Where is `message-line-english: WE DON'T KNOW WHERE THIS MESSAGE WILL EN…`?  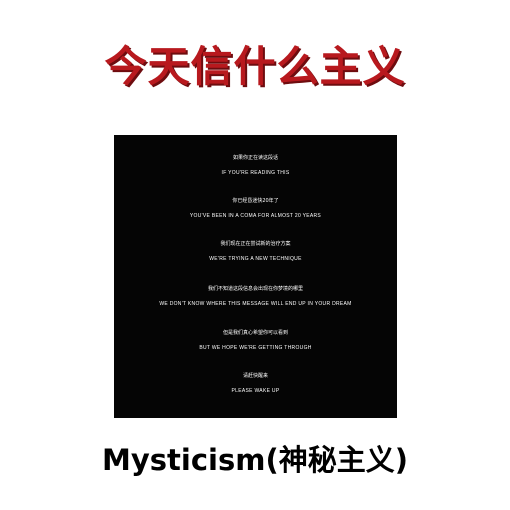 message-line-english: WE DON'T KNOW WHERE THIS MESSAGE WILL EN… is located at coordinates (255, 304).